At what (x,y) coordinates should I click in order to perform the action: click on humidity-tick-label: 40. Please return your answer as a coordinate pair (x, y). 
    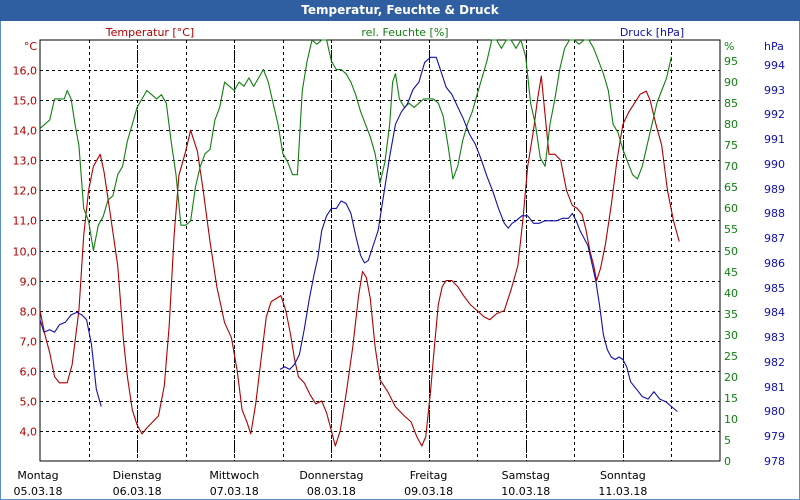
    Looking at the image, I should click on (731, 293).